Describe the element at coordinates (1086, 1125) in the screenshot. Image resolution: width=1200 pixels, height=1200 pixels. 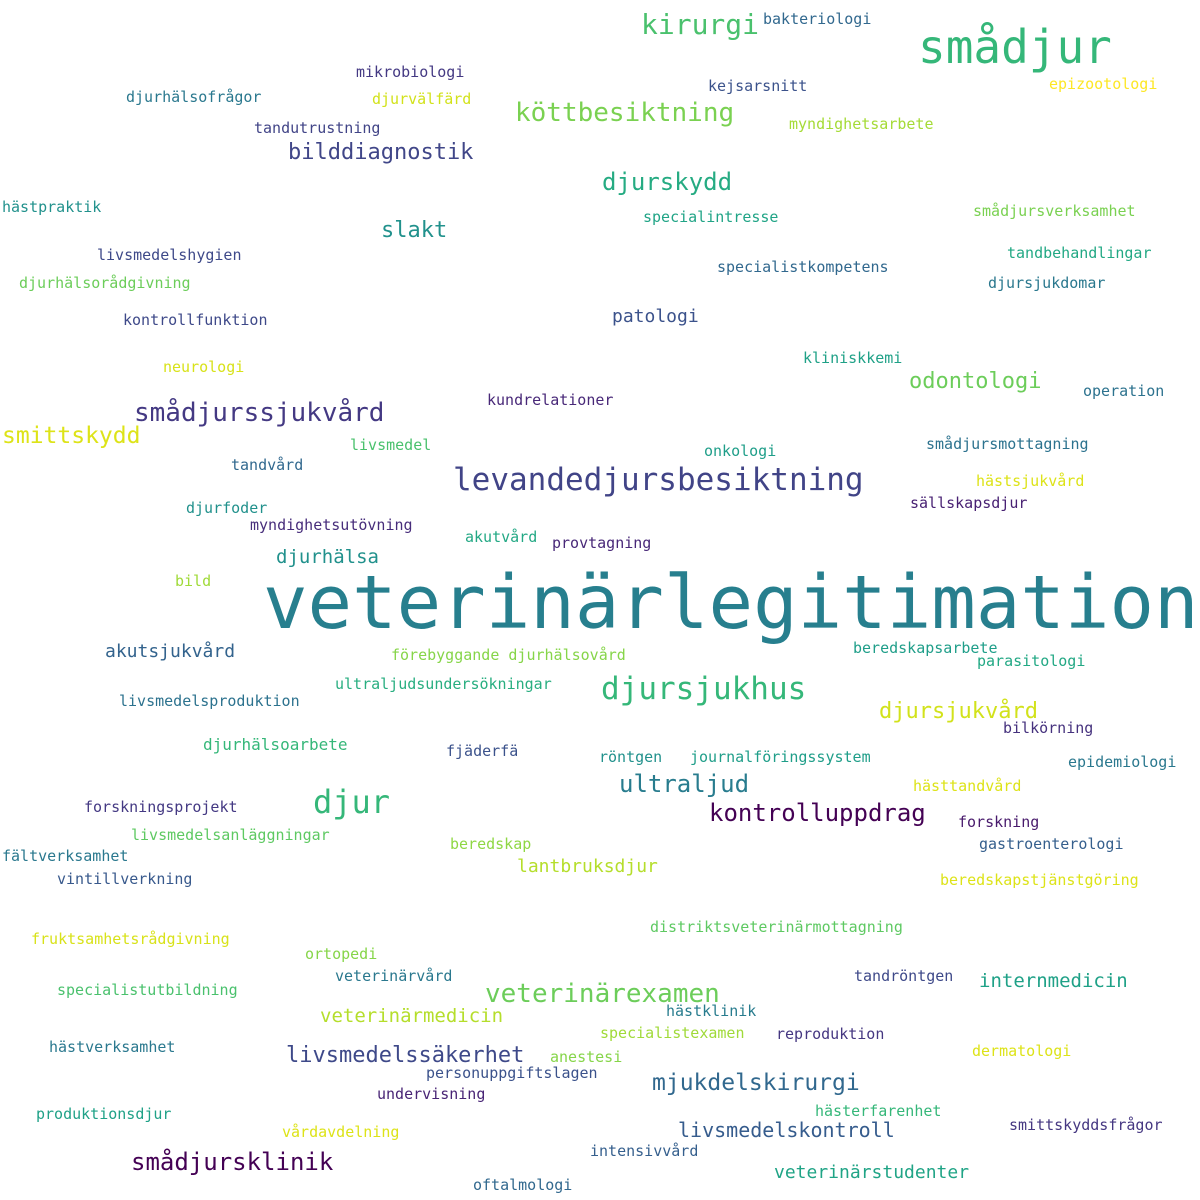
I see `word: smittskyddsfrågor` at that location.